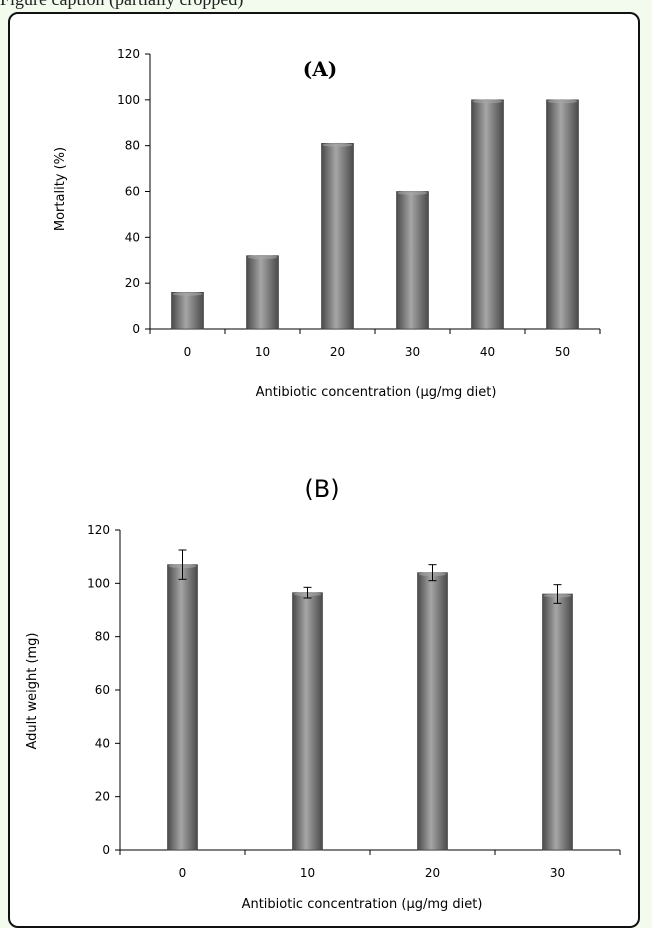  What do you see at coordinates (326, 5) in the screenshot?
I see `caption-fragment: Figure caption (partially cropped)` at bounding box center [326, 5].